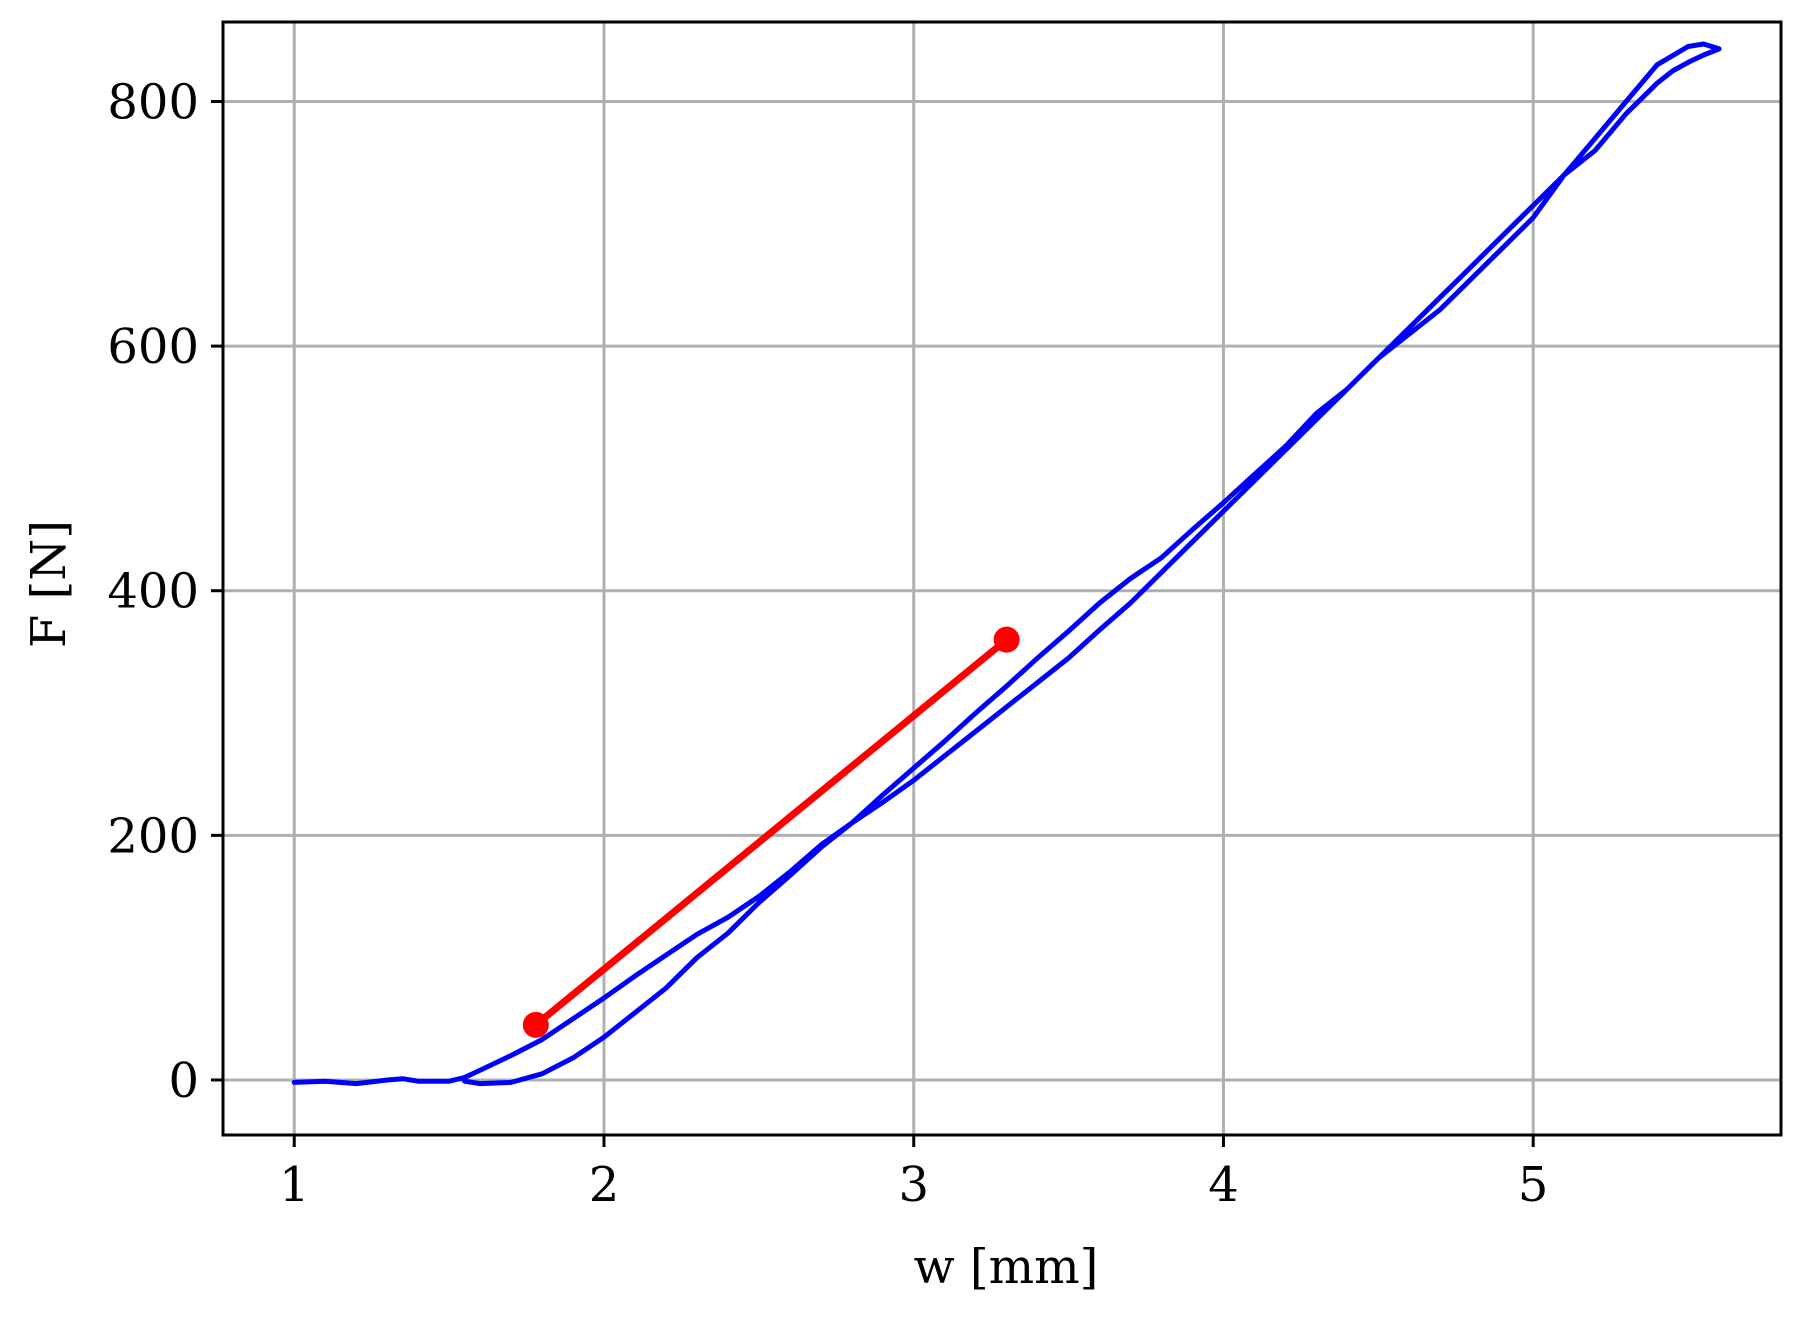  I want to click on y-tick-label: 400, so click(153, 592).